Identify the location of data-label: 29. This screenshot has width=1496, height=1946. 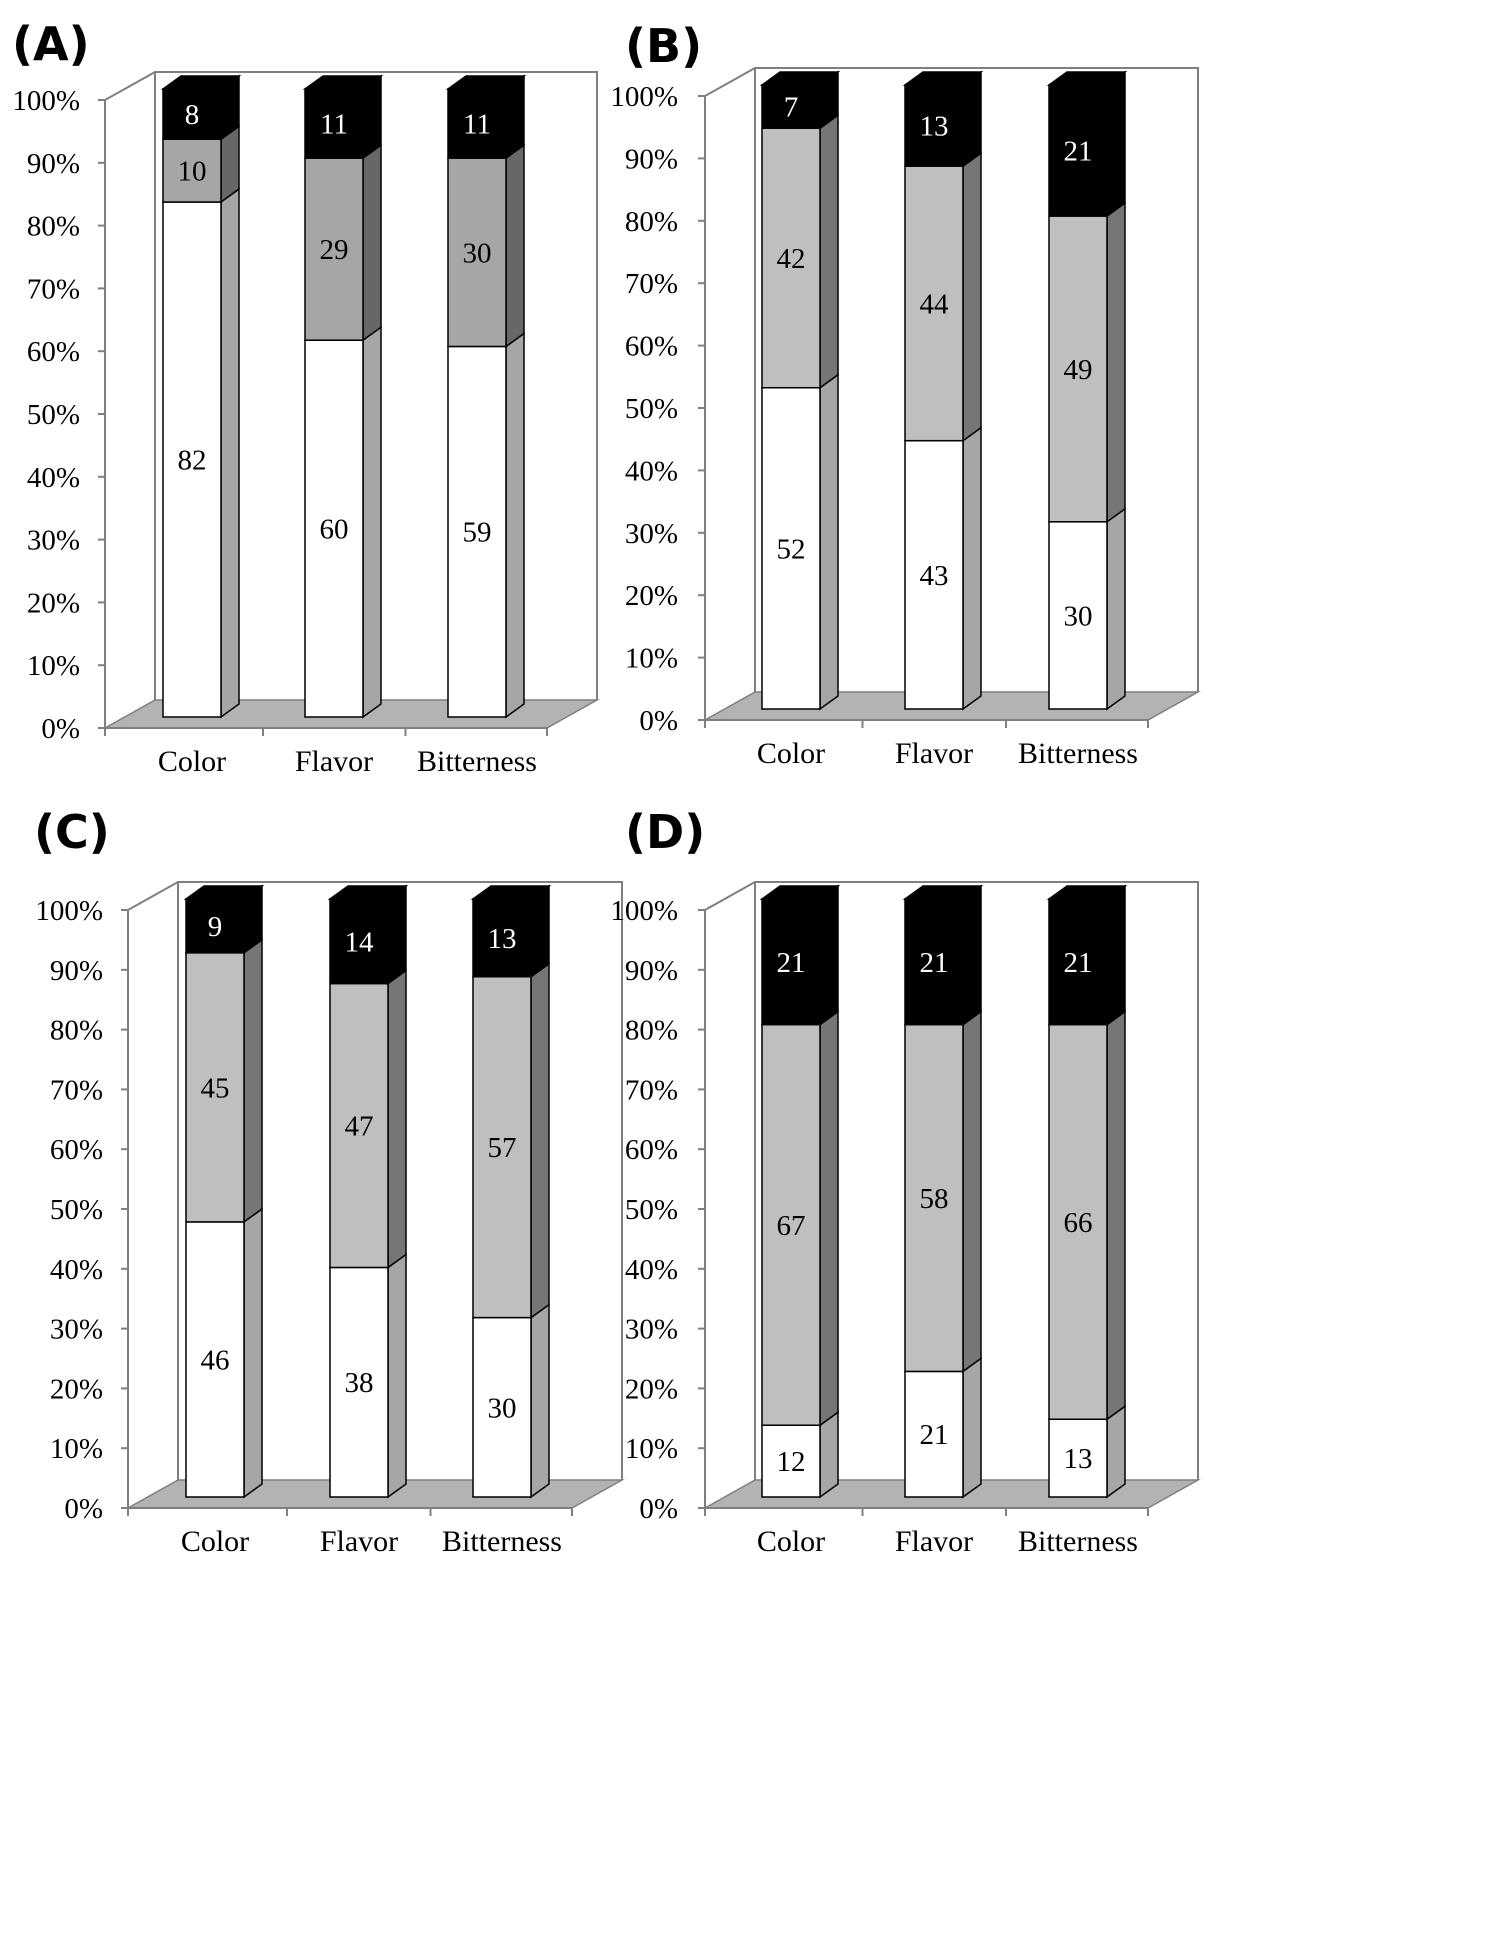
(334, 250).